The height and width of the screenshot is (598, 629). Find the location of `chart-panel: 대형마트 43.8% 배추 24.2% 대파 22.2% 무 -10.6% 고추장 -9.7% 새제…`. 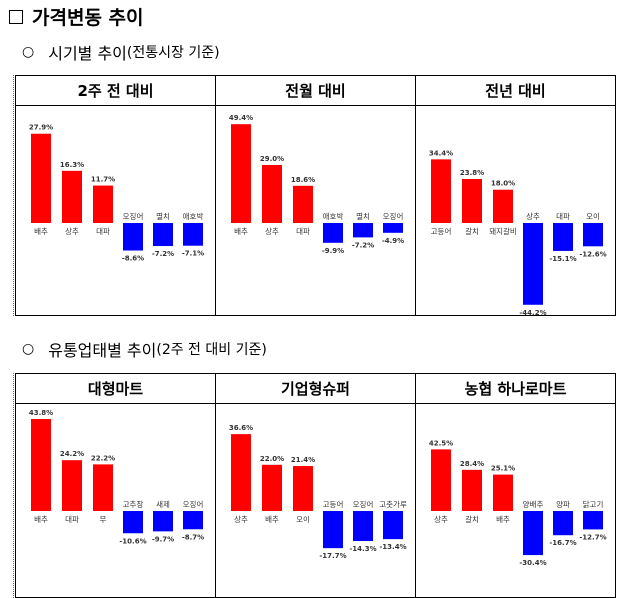

chart-panel: 대형마트 43.8% 배추 24.2% 대파 22.2% 무 -10.6% 고추장 -9.7% 새제… is located at coordinates (115, 485).